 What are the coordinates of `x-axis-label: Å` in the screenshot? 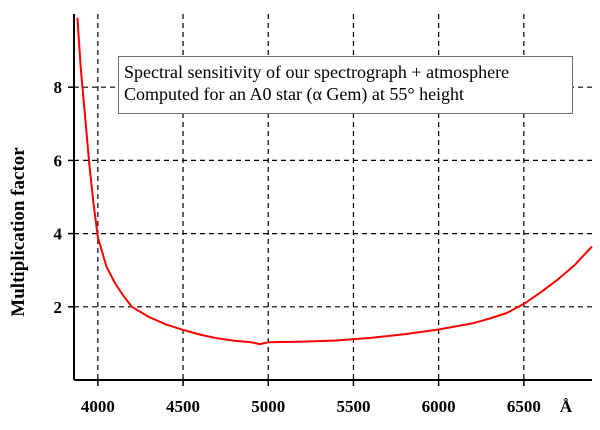 It's located at (566, 406).